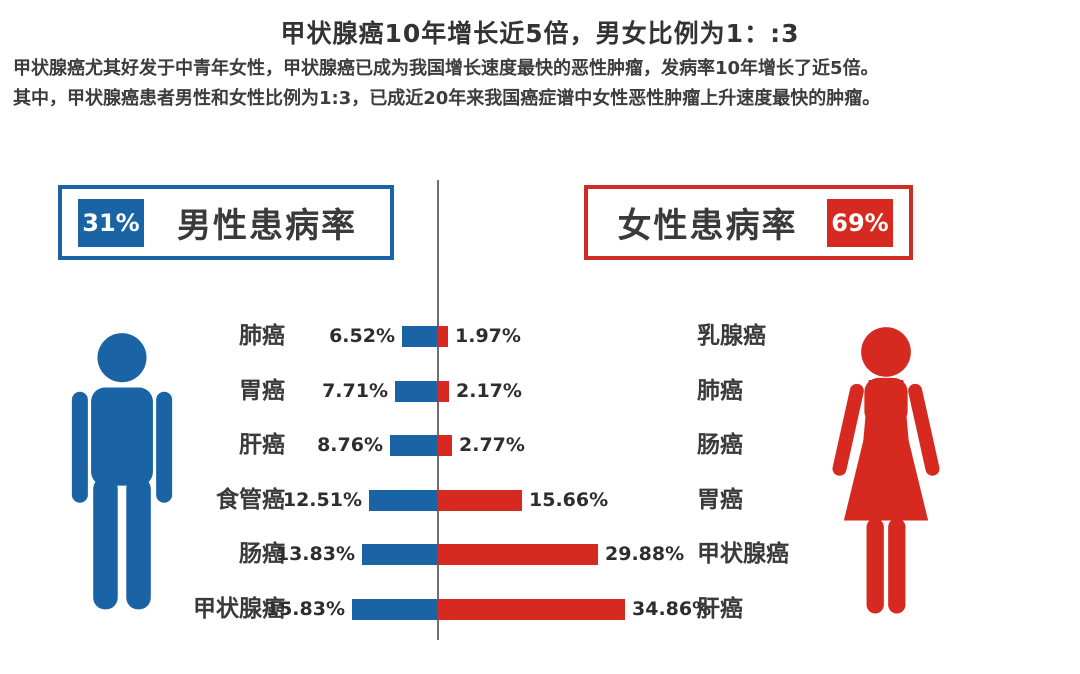 This screenshot has width=1080, height=674. Describe the element at coordinates (720, 445) in the screenshot. I see `female-category-label: 肠癌` at that location.